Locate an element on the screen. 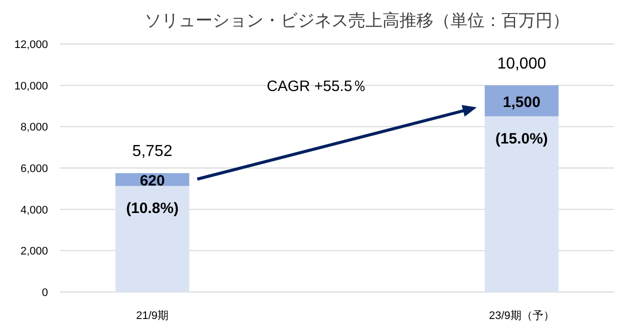  annotation: CAGR +55.5％ is located at coordinates (317, 87).